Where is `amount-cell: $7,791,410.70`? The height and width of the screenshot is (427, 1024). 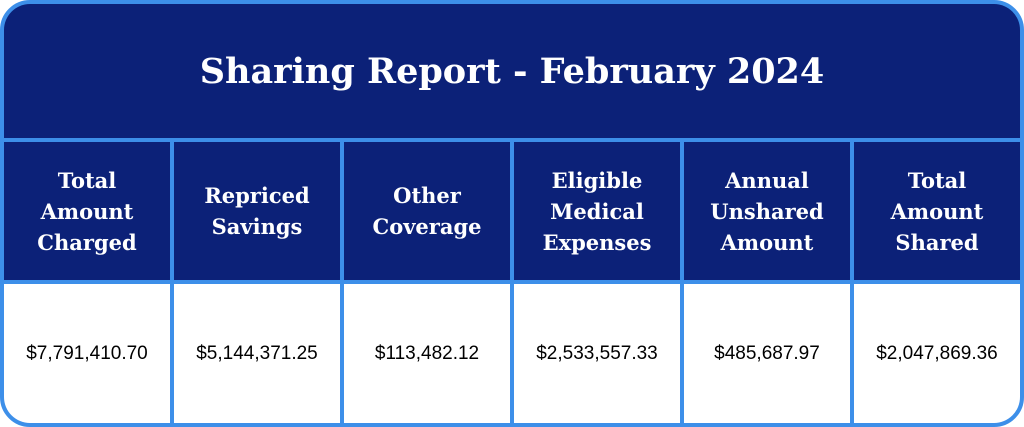 amount-cell: $7,791,410.70 is located at coordinates (87, 353).